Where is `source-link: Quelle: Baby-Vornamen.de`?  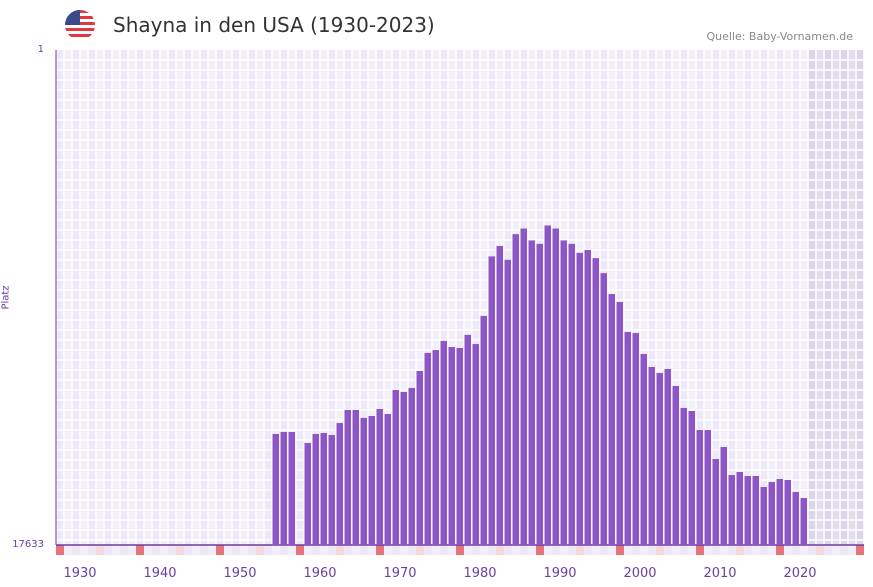 source-link: Quelle: Baby-Vornamen.de is located at coordinates (779, 36).